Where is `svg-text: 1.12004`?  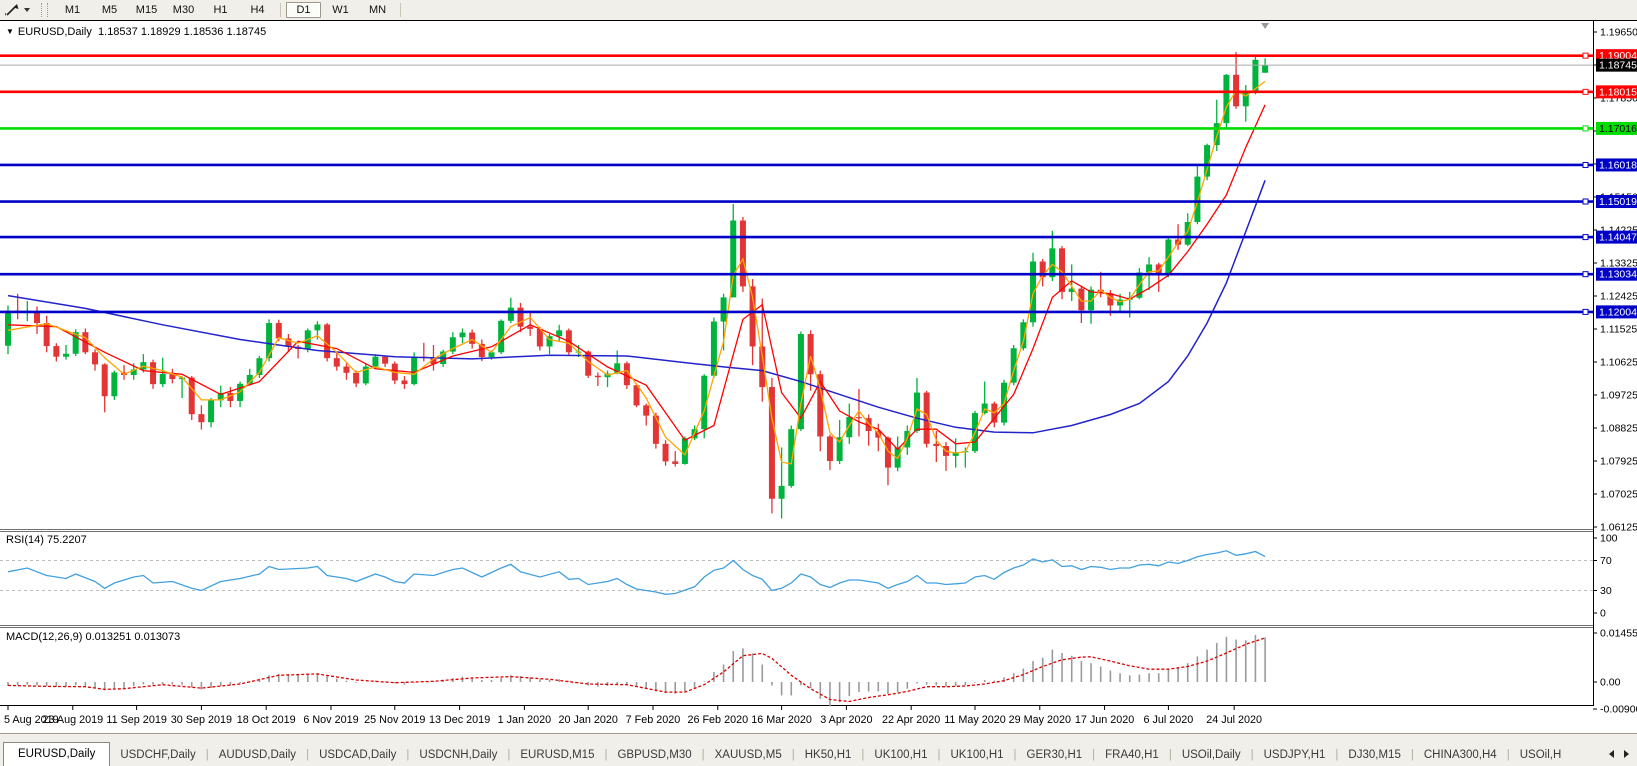
svg-text: 1.12004 is located at coordinates (1618, 312).